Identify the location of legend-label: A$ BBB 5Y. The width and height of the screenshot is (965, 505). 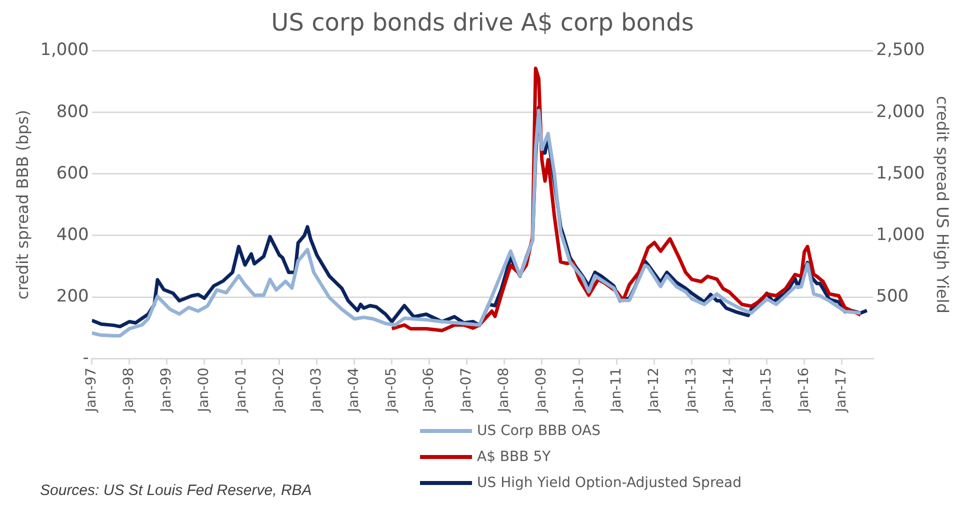
(514, 457).